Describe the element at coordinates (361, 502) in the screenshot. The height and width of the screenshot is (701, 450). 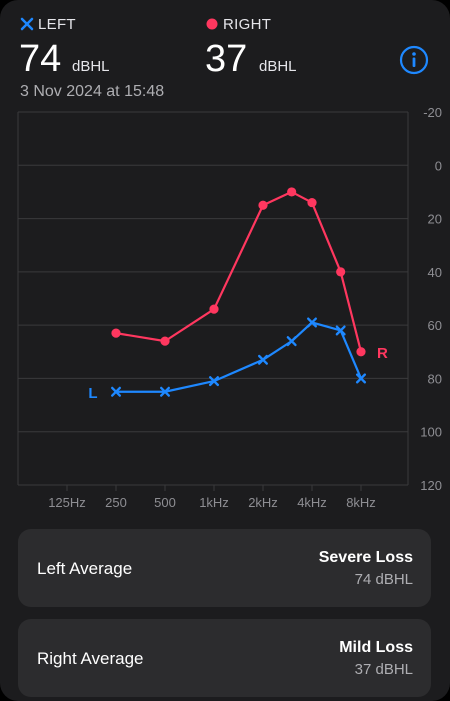
I see `x-tick-label: 8kHz` at that location.